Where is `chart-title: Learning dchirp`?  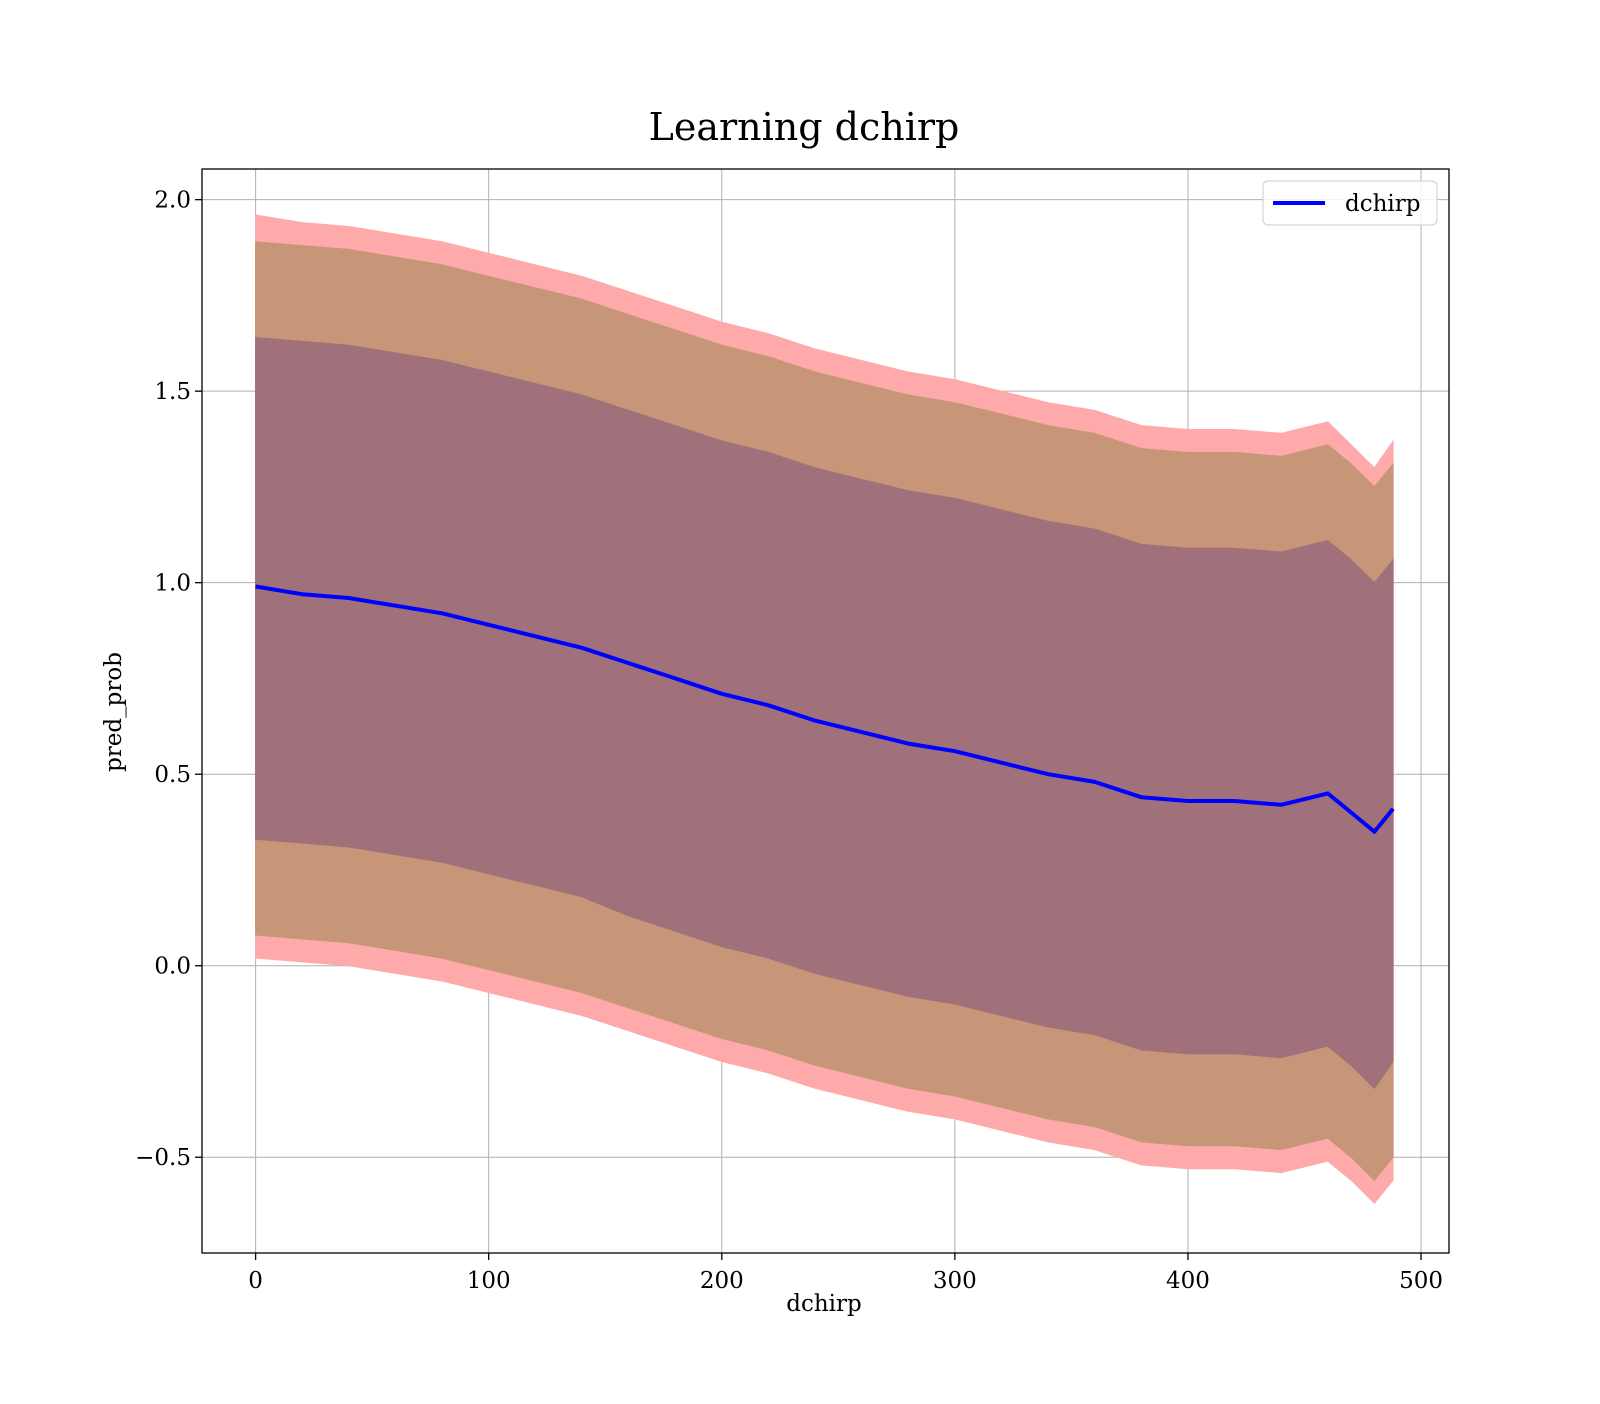
chart-title: Learning dchirp is located at coordinates (804, 127).